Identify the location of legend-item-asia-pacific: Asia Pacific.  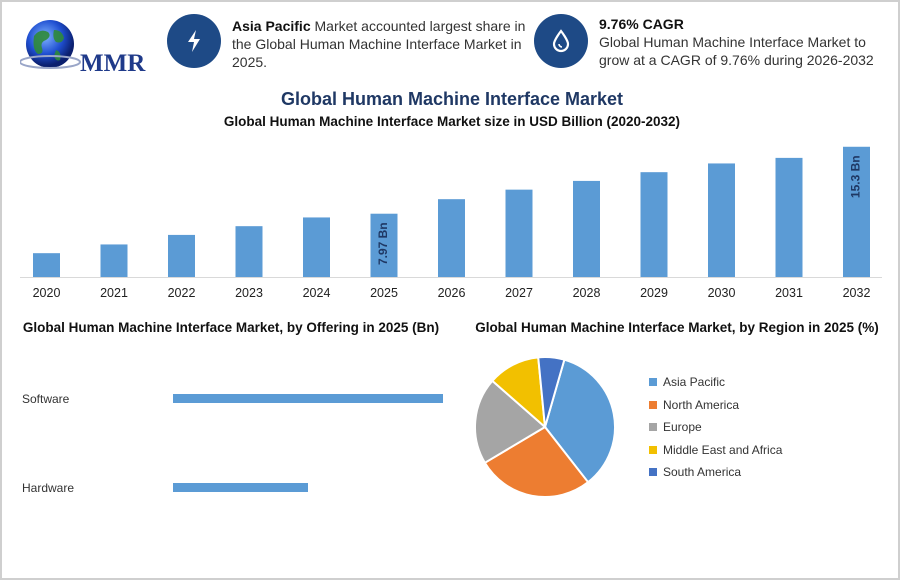
(687, 382).